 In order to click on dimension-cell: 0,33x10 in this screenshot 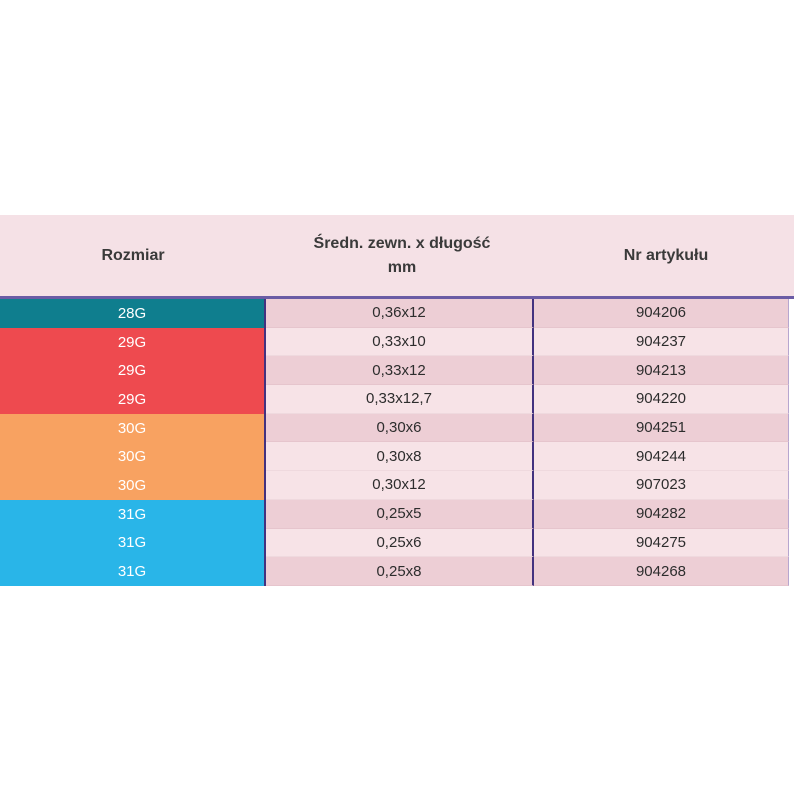, I will do `click(400, 342)`.